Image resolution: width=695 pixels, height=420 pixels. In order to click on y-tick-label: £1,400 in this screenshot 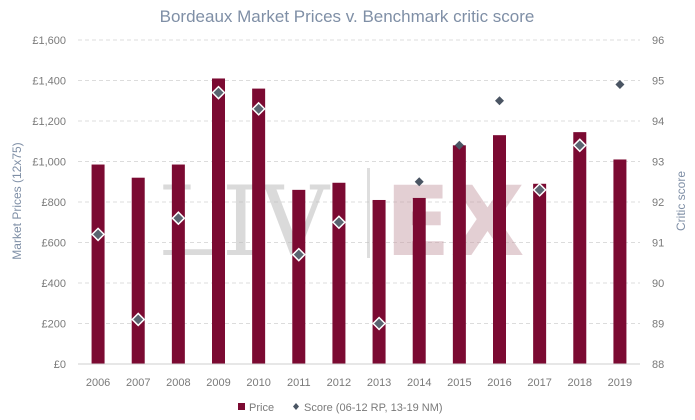, I will do `click(49, 82)`.